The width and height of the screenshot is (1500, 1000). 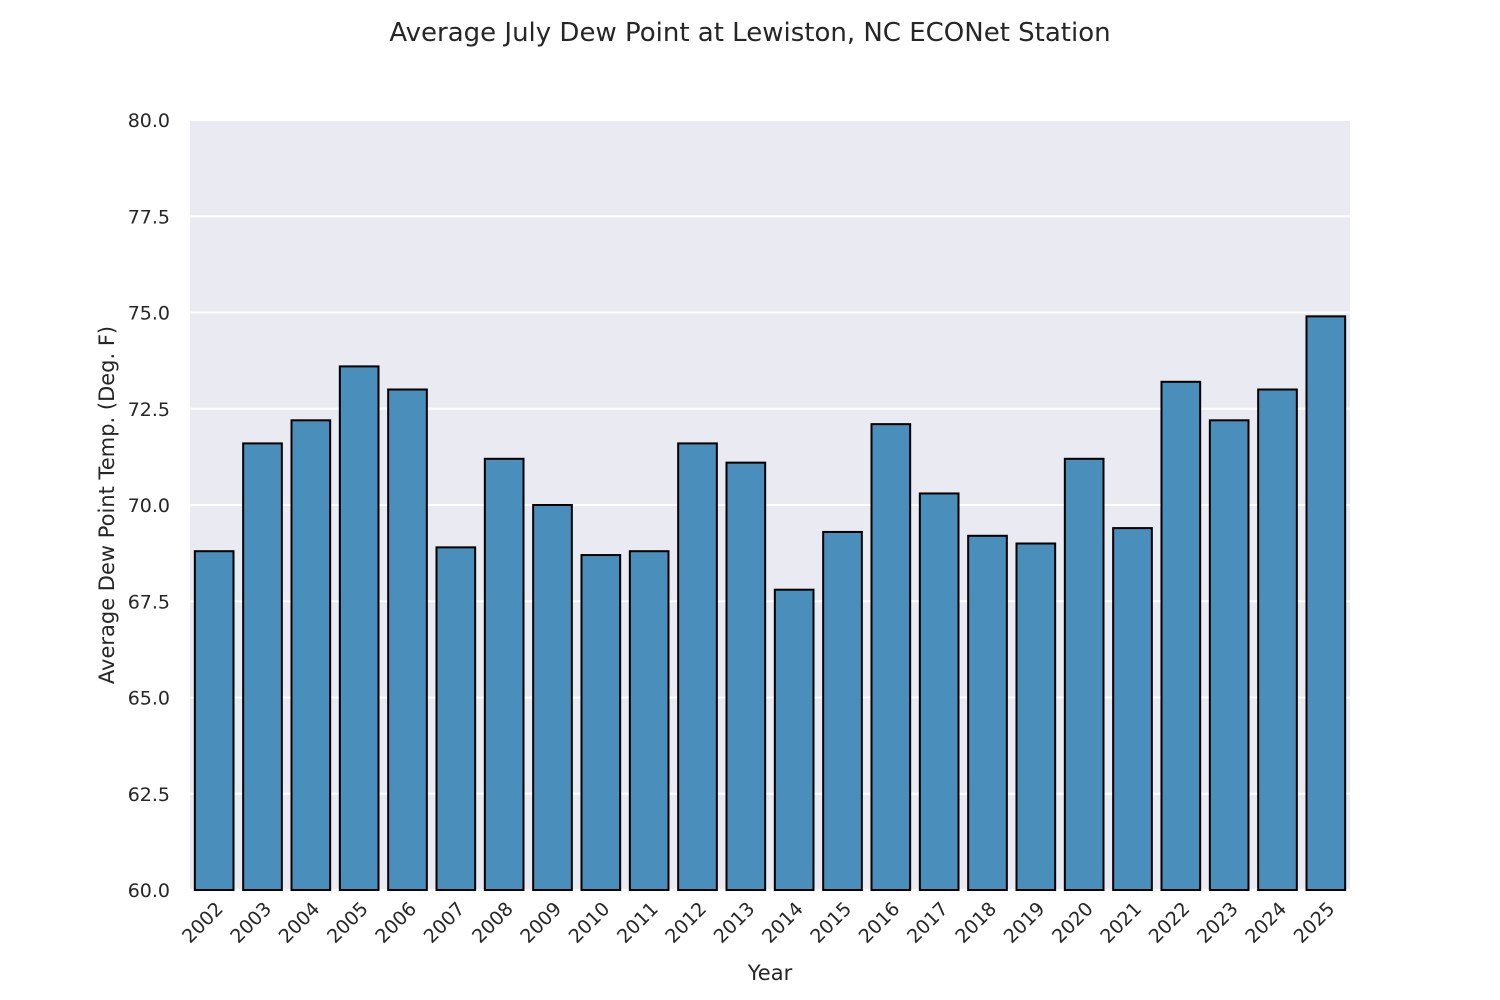 What do you see at coordinates (770, 973) in the screenshot?
I see `x-axis-label: Year` at bounding box center [770, 973].